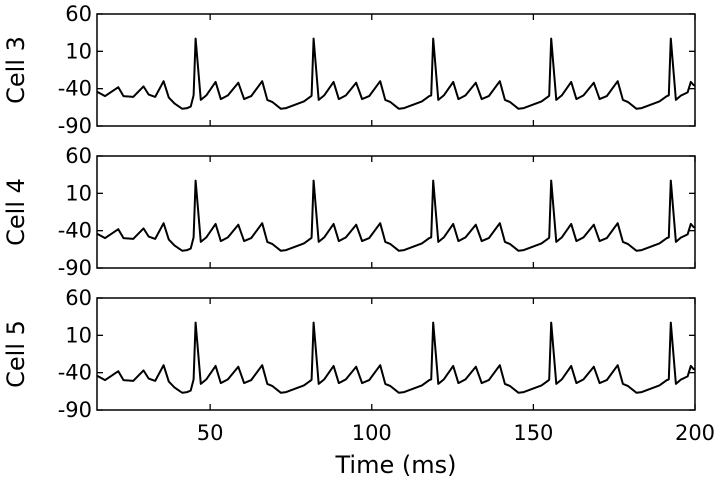 Image resolution: width=720 pixels, height=482 pixels. Describe the element at coordinates (396, 465) in the screenshot. I see `x-axis-label: Time (ms)` at that location.